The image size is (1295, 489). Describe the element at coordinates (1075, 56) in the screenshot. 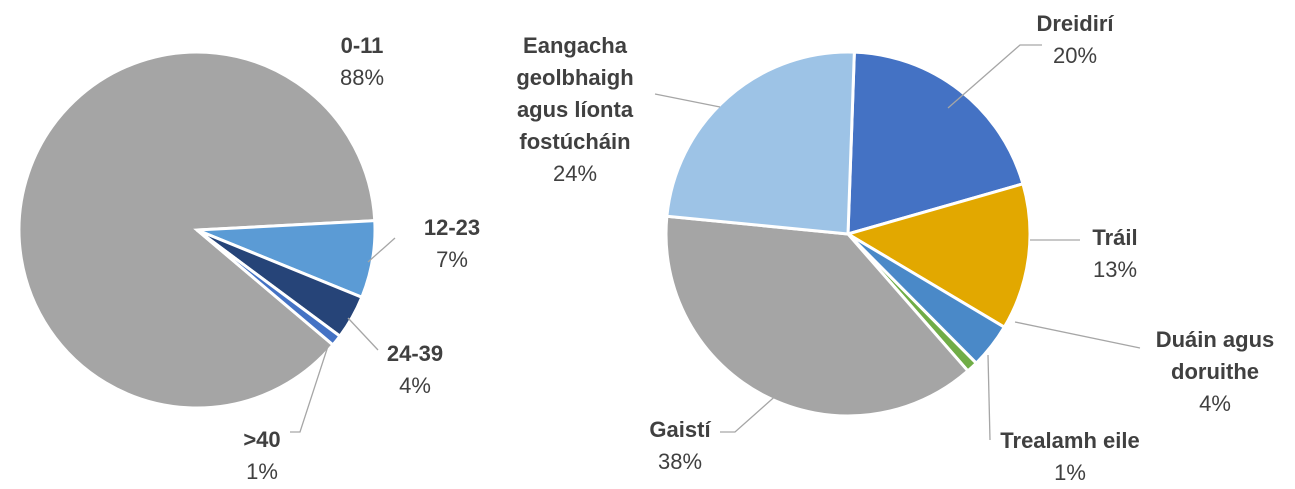

I see `value-label: 20%` at that location.